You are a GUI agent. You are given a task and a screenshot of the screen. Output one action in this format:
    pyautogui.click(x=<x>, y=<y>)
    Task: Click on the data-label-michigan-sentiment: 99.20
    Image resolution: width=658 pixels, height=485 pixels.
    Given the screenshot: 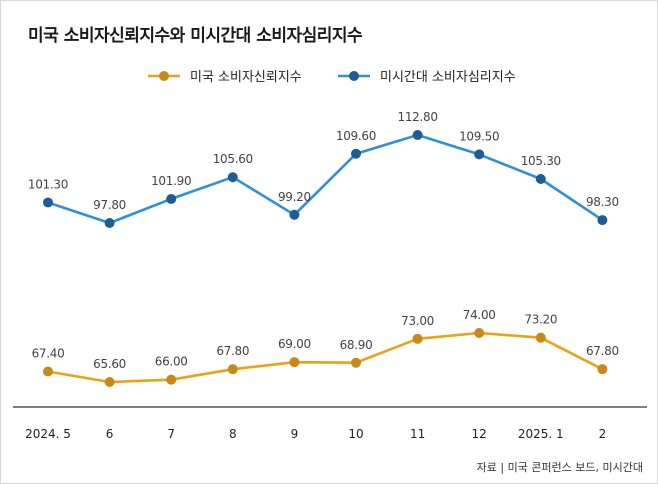 What is the action you would take?
    pyautogui.click(x=294, y=197)
    